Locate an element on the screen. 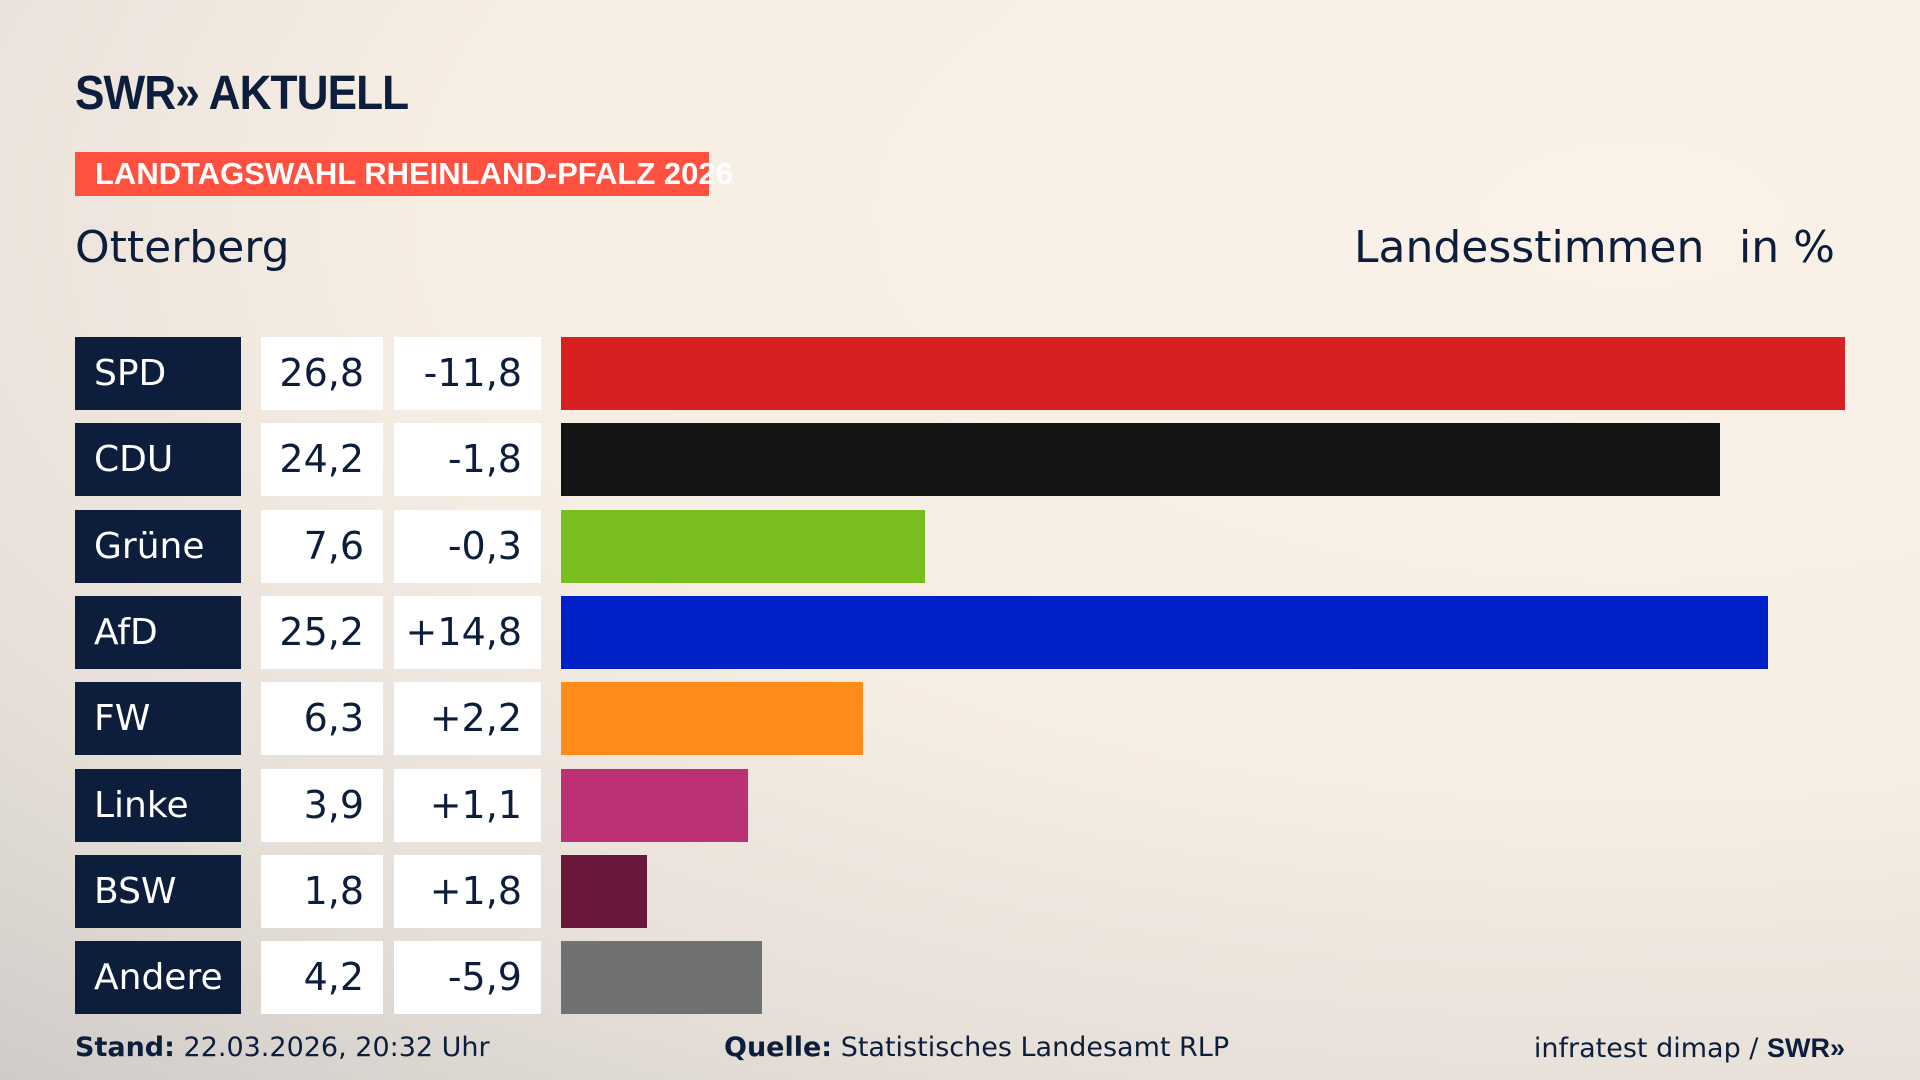  vote-share: 7,6 is located at coordinates (322, 546).